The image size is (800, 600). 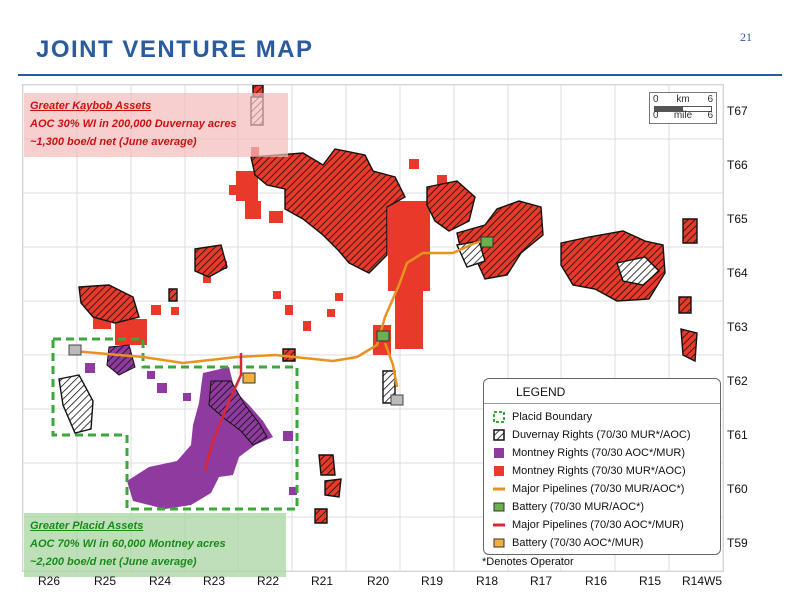 What do you see at coordinates (391, 365) in the screenshot?
I see `major-pipeline-mur-aoc-branch` at bounding box center [391, 365].